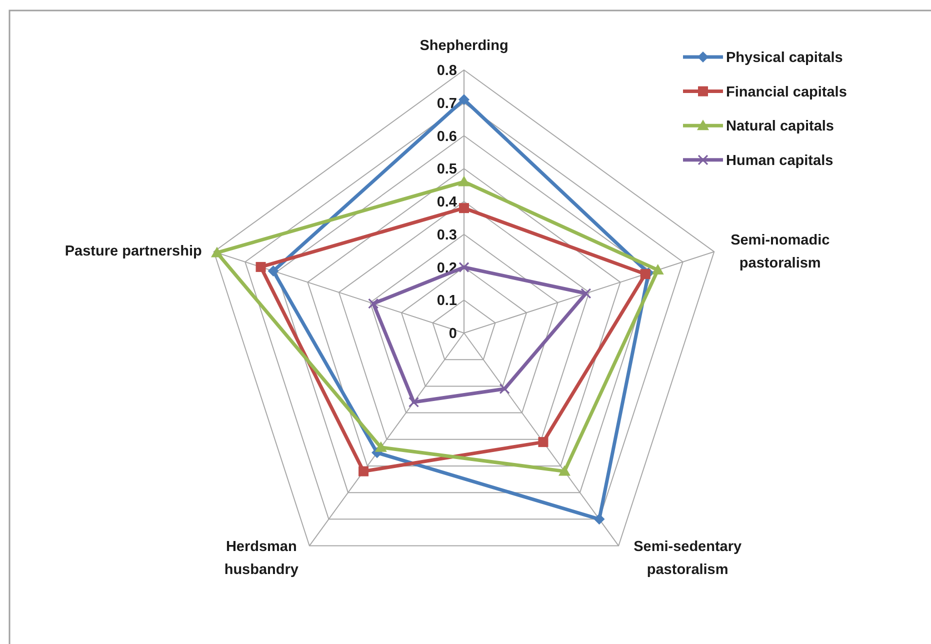 This screenshot has height=644, width=931. I want to click on spoke-label: Semi-sedentary pastoralism, so click(688, 558).